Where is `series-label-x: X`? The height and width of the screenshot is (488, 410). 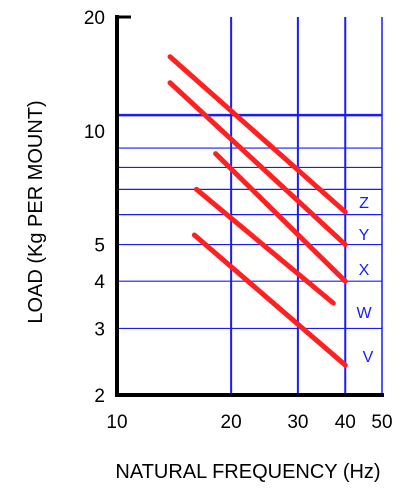
series-label-x: X is located at coordinates (364, 270).